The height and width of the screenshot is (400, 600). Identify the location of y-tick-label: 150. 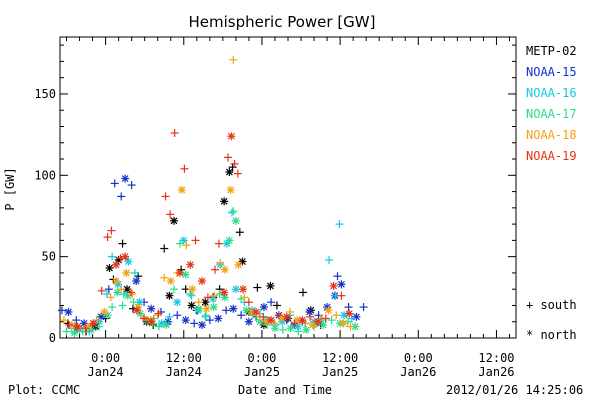
(45, 94).